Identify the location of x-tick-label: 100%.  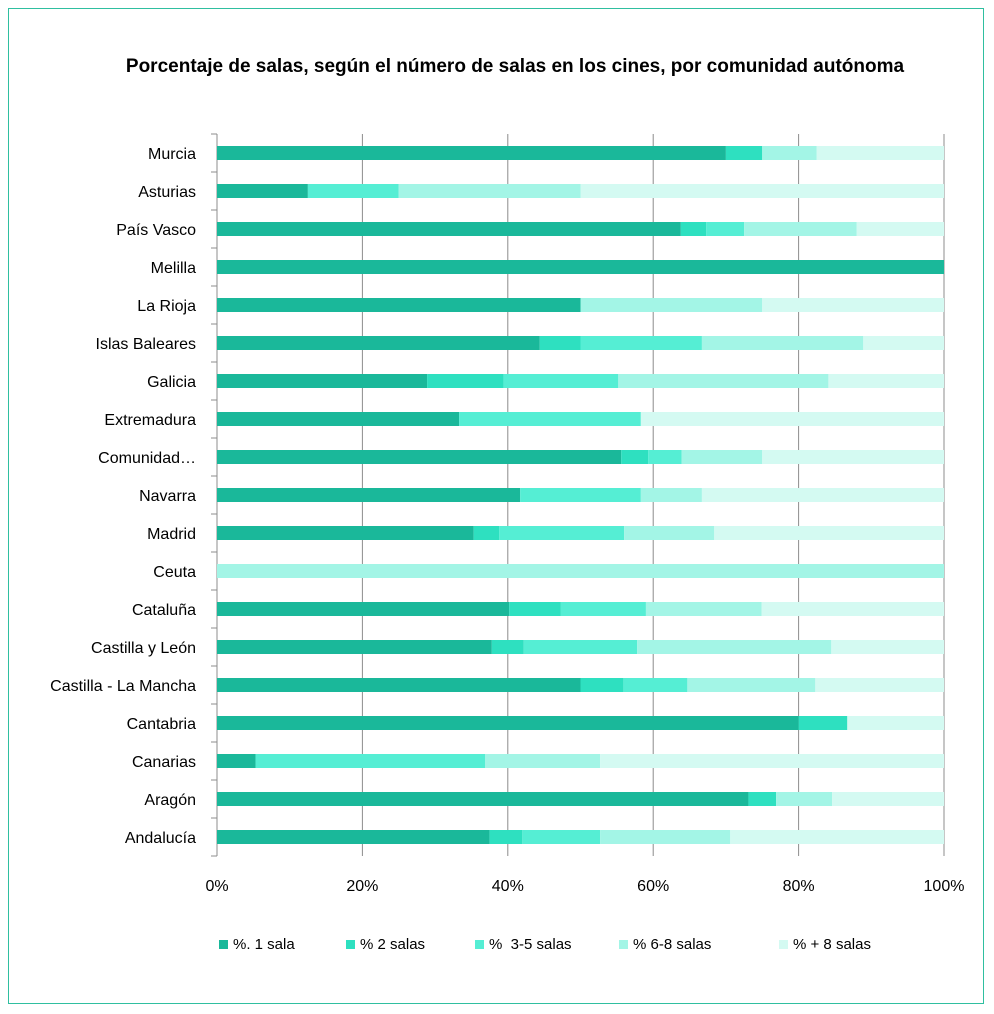
(944, 886).